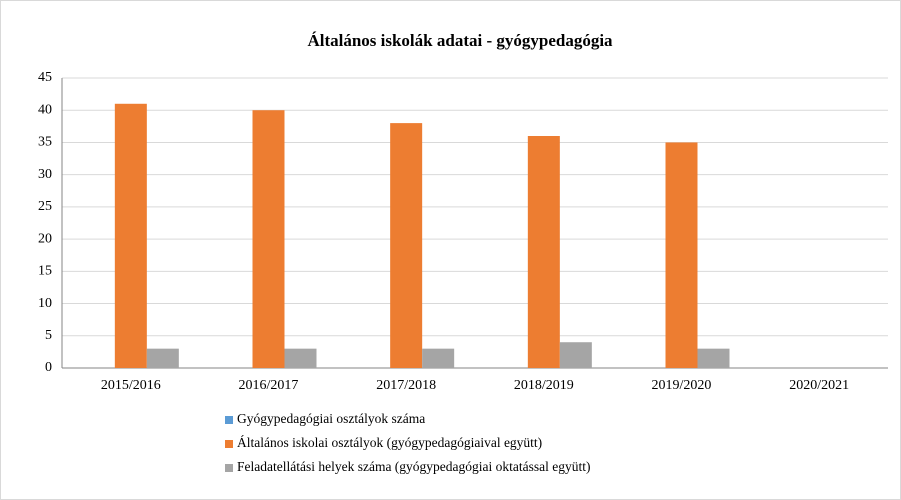 The width and height of the screenshot is (901, 500). I want to click on x-tick-label: 2016/2017, so click(269, 385).